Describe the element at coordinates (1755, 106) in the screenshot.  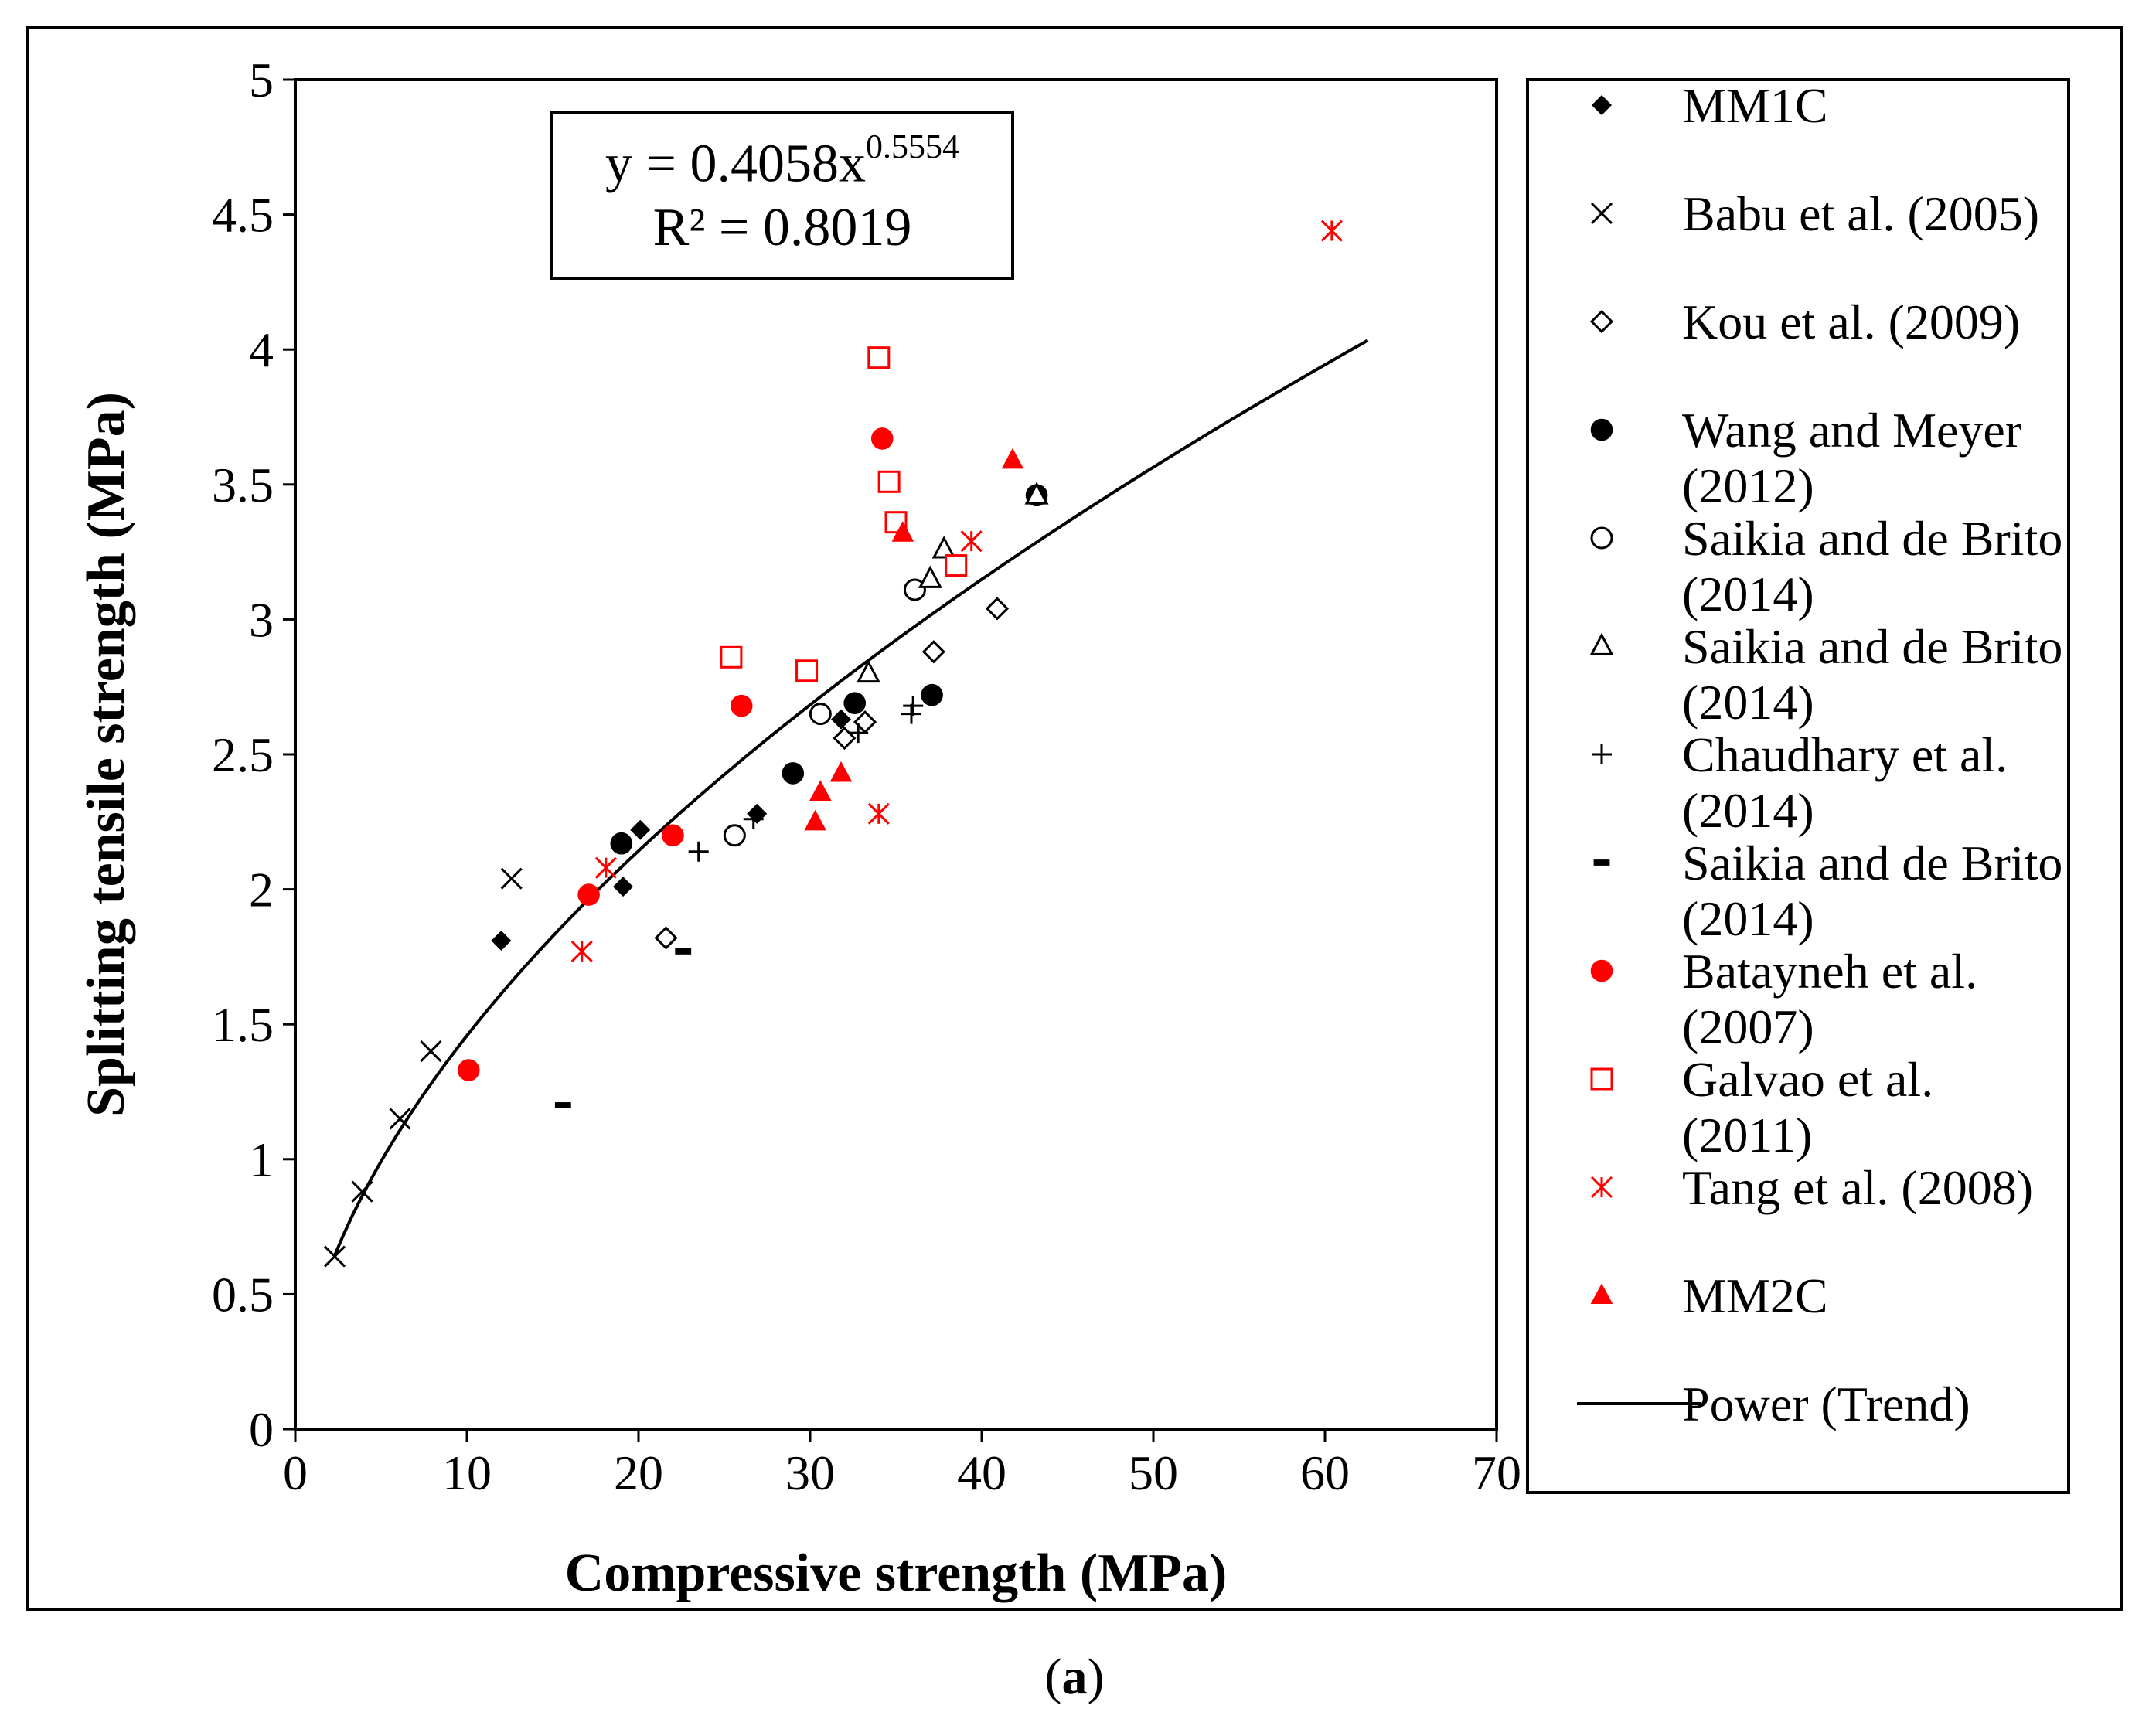
I see `legend-label: MM1C` at that location.